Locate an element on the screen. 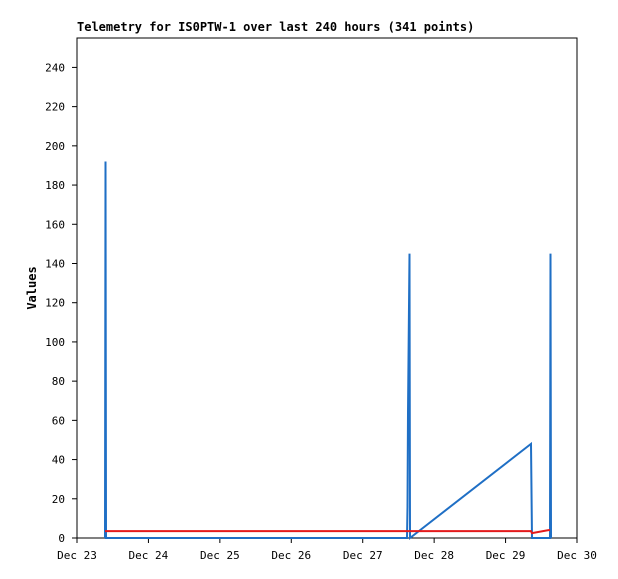  x-tick-label: Dec 26 is located at coordinates (291, 555).